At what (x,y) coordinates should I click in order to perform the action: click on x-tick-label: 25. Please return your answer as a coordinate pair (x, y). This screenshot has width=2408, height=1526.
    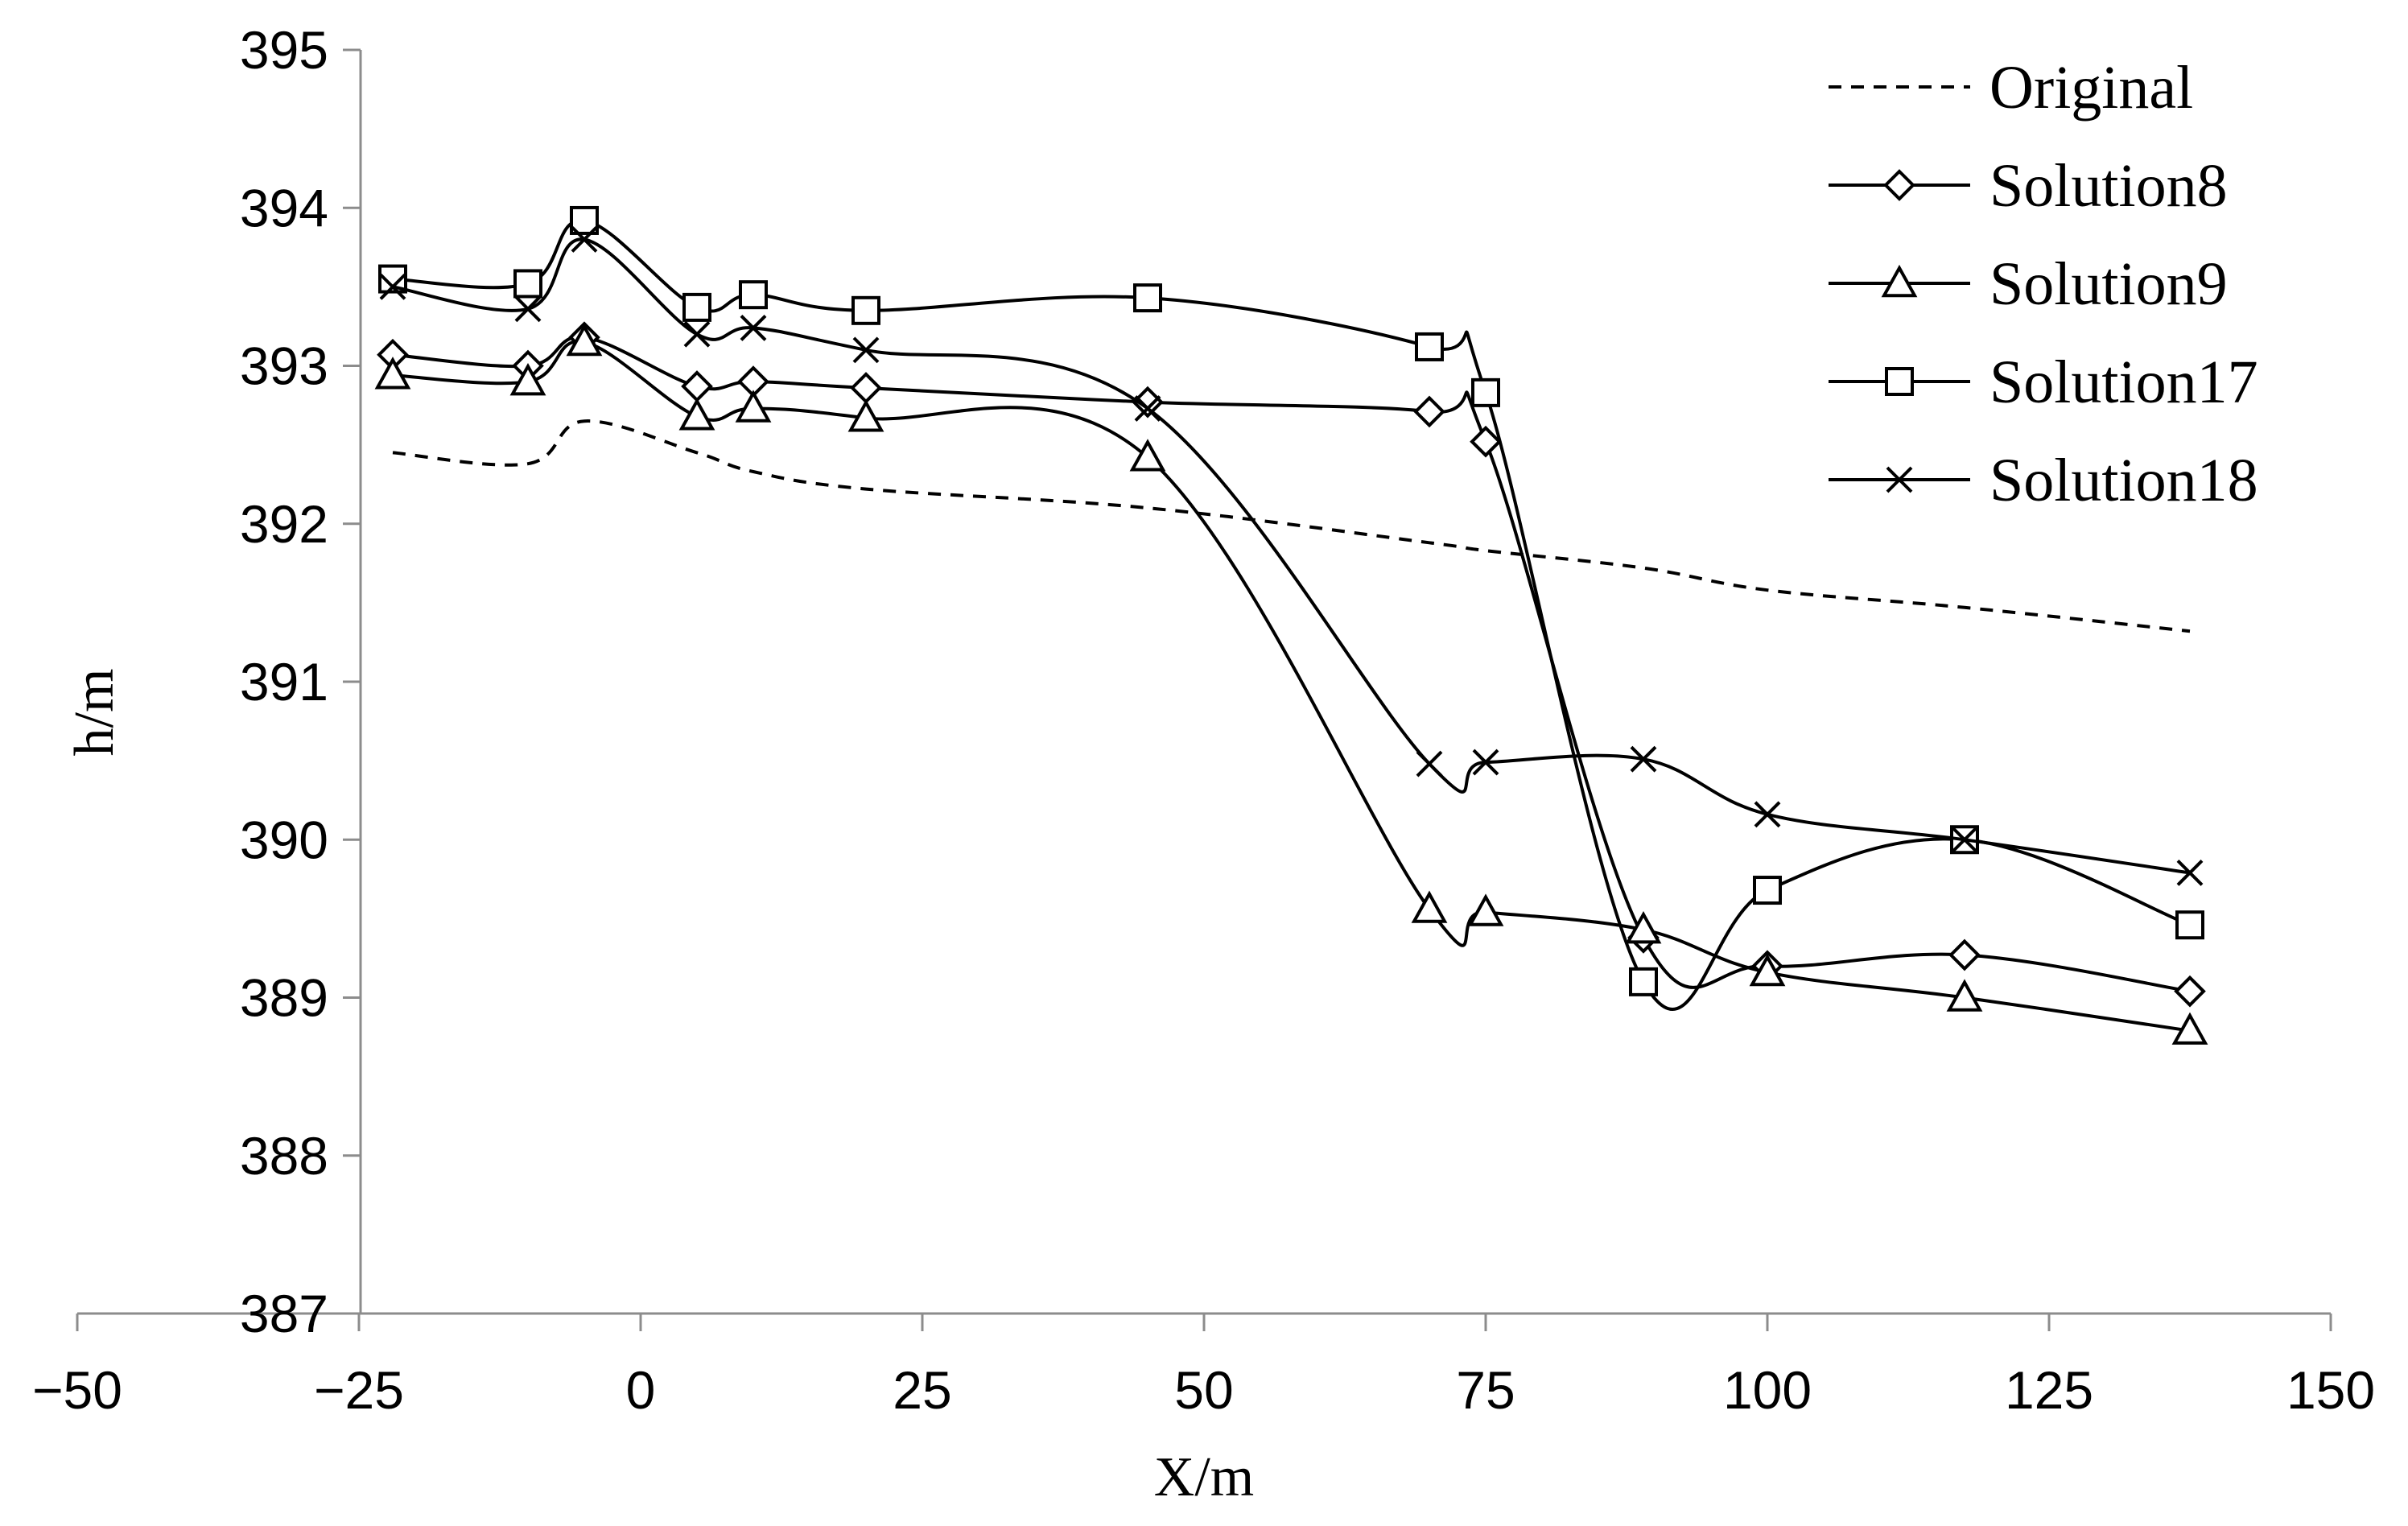
    Looking at the image, I should click on (922, 1390).